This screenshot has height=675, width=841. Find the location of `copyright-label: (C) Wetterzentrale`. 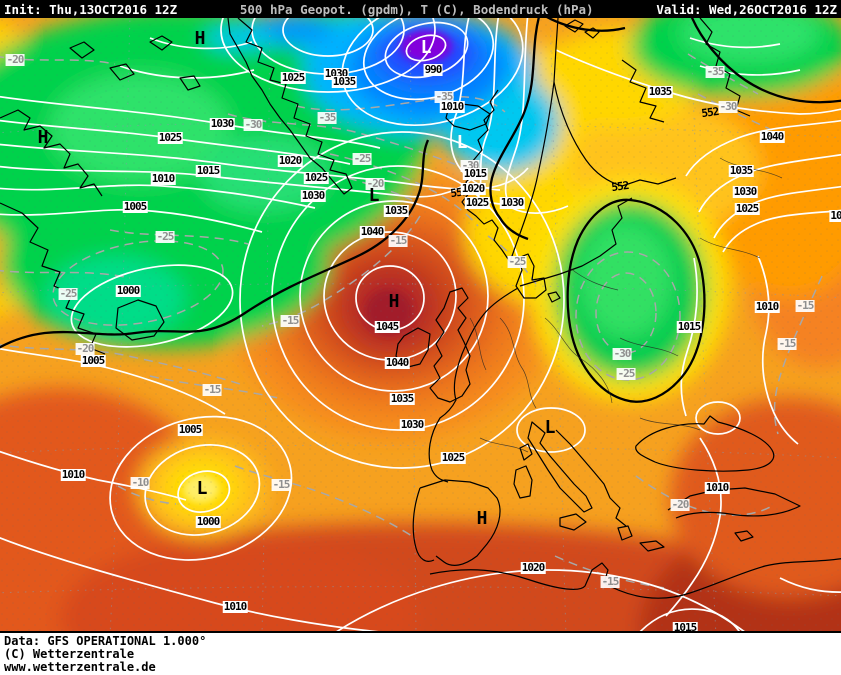

copyright-label: (C) Wetterzentrale is located at coordinates (69, 654).